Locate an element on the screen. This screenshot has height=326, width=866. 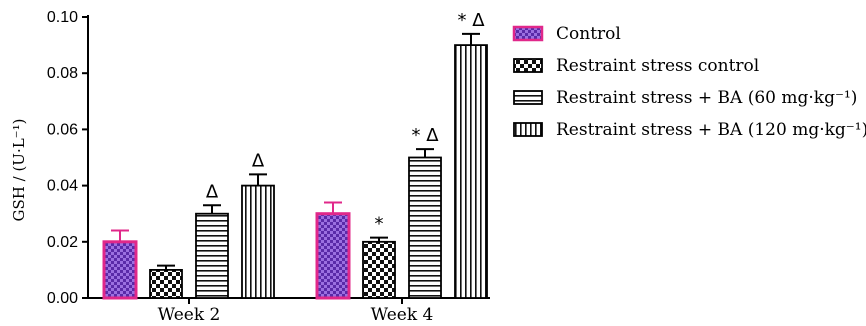
legend-label: Restraint stress control is located at coordinates (657, 66).